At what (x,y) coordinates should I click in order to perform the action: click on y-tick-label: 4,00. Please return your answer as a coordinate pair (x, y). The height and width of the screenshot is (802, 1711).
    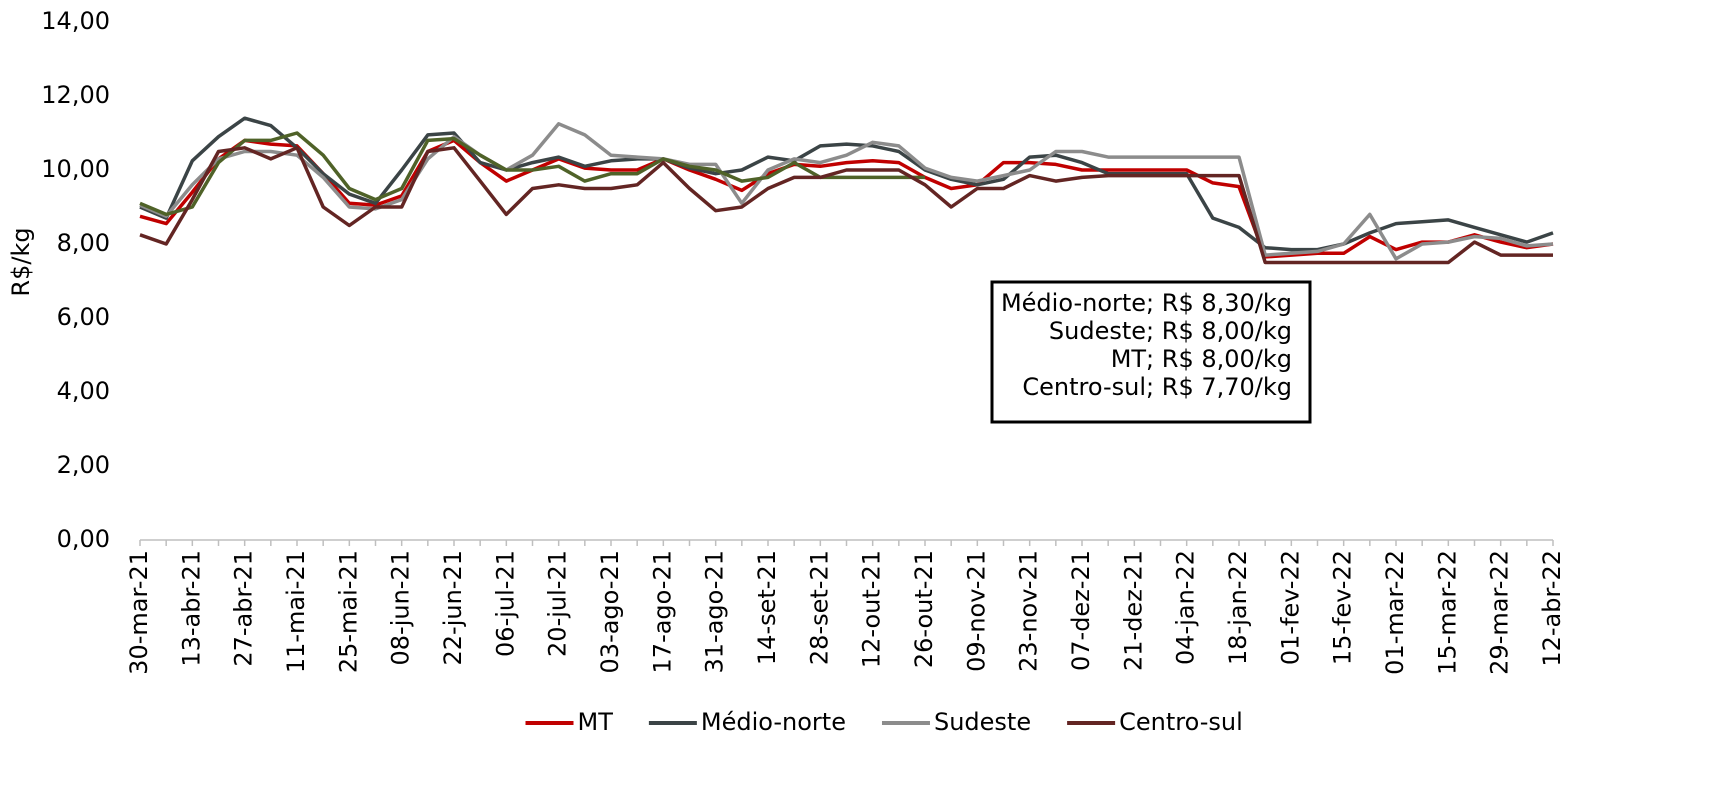
    Looking at the image, I should click on (83, 391).